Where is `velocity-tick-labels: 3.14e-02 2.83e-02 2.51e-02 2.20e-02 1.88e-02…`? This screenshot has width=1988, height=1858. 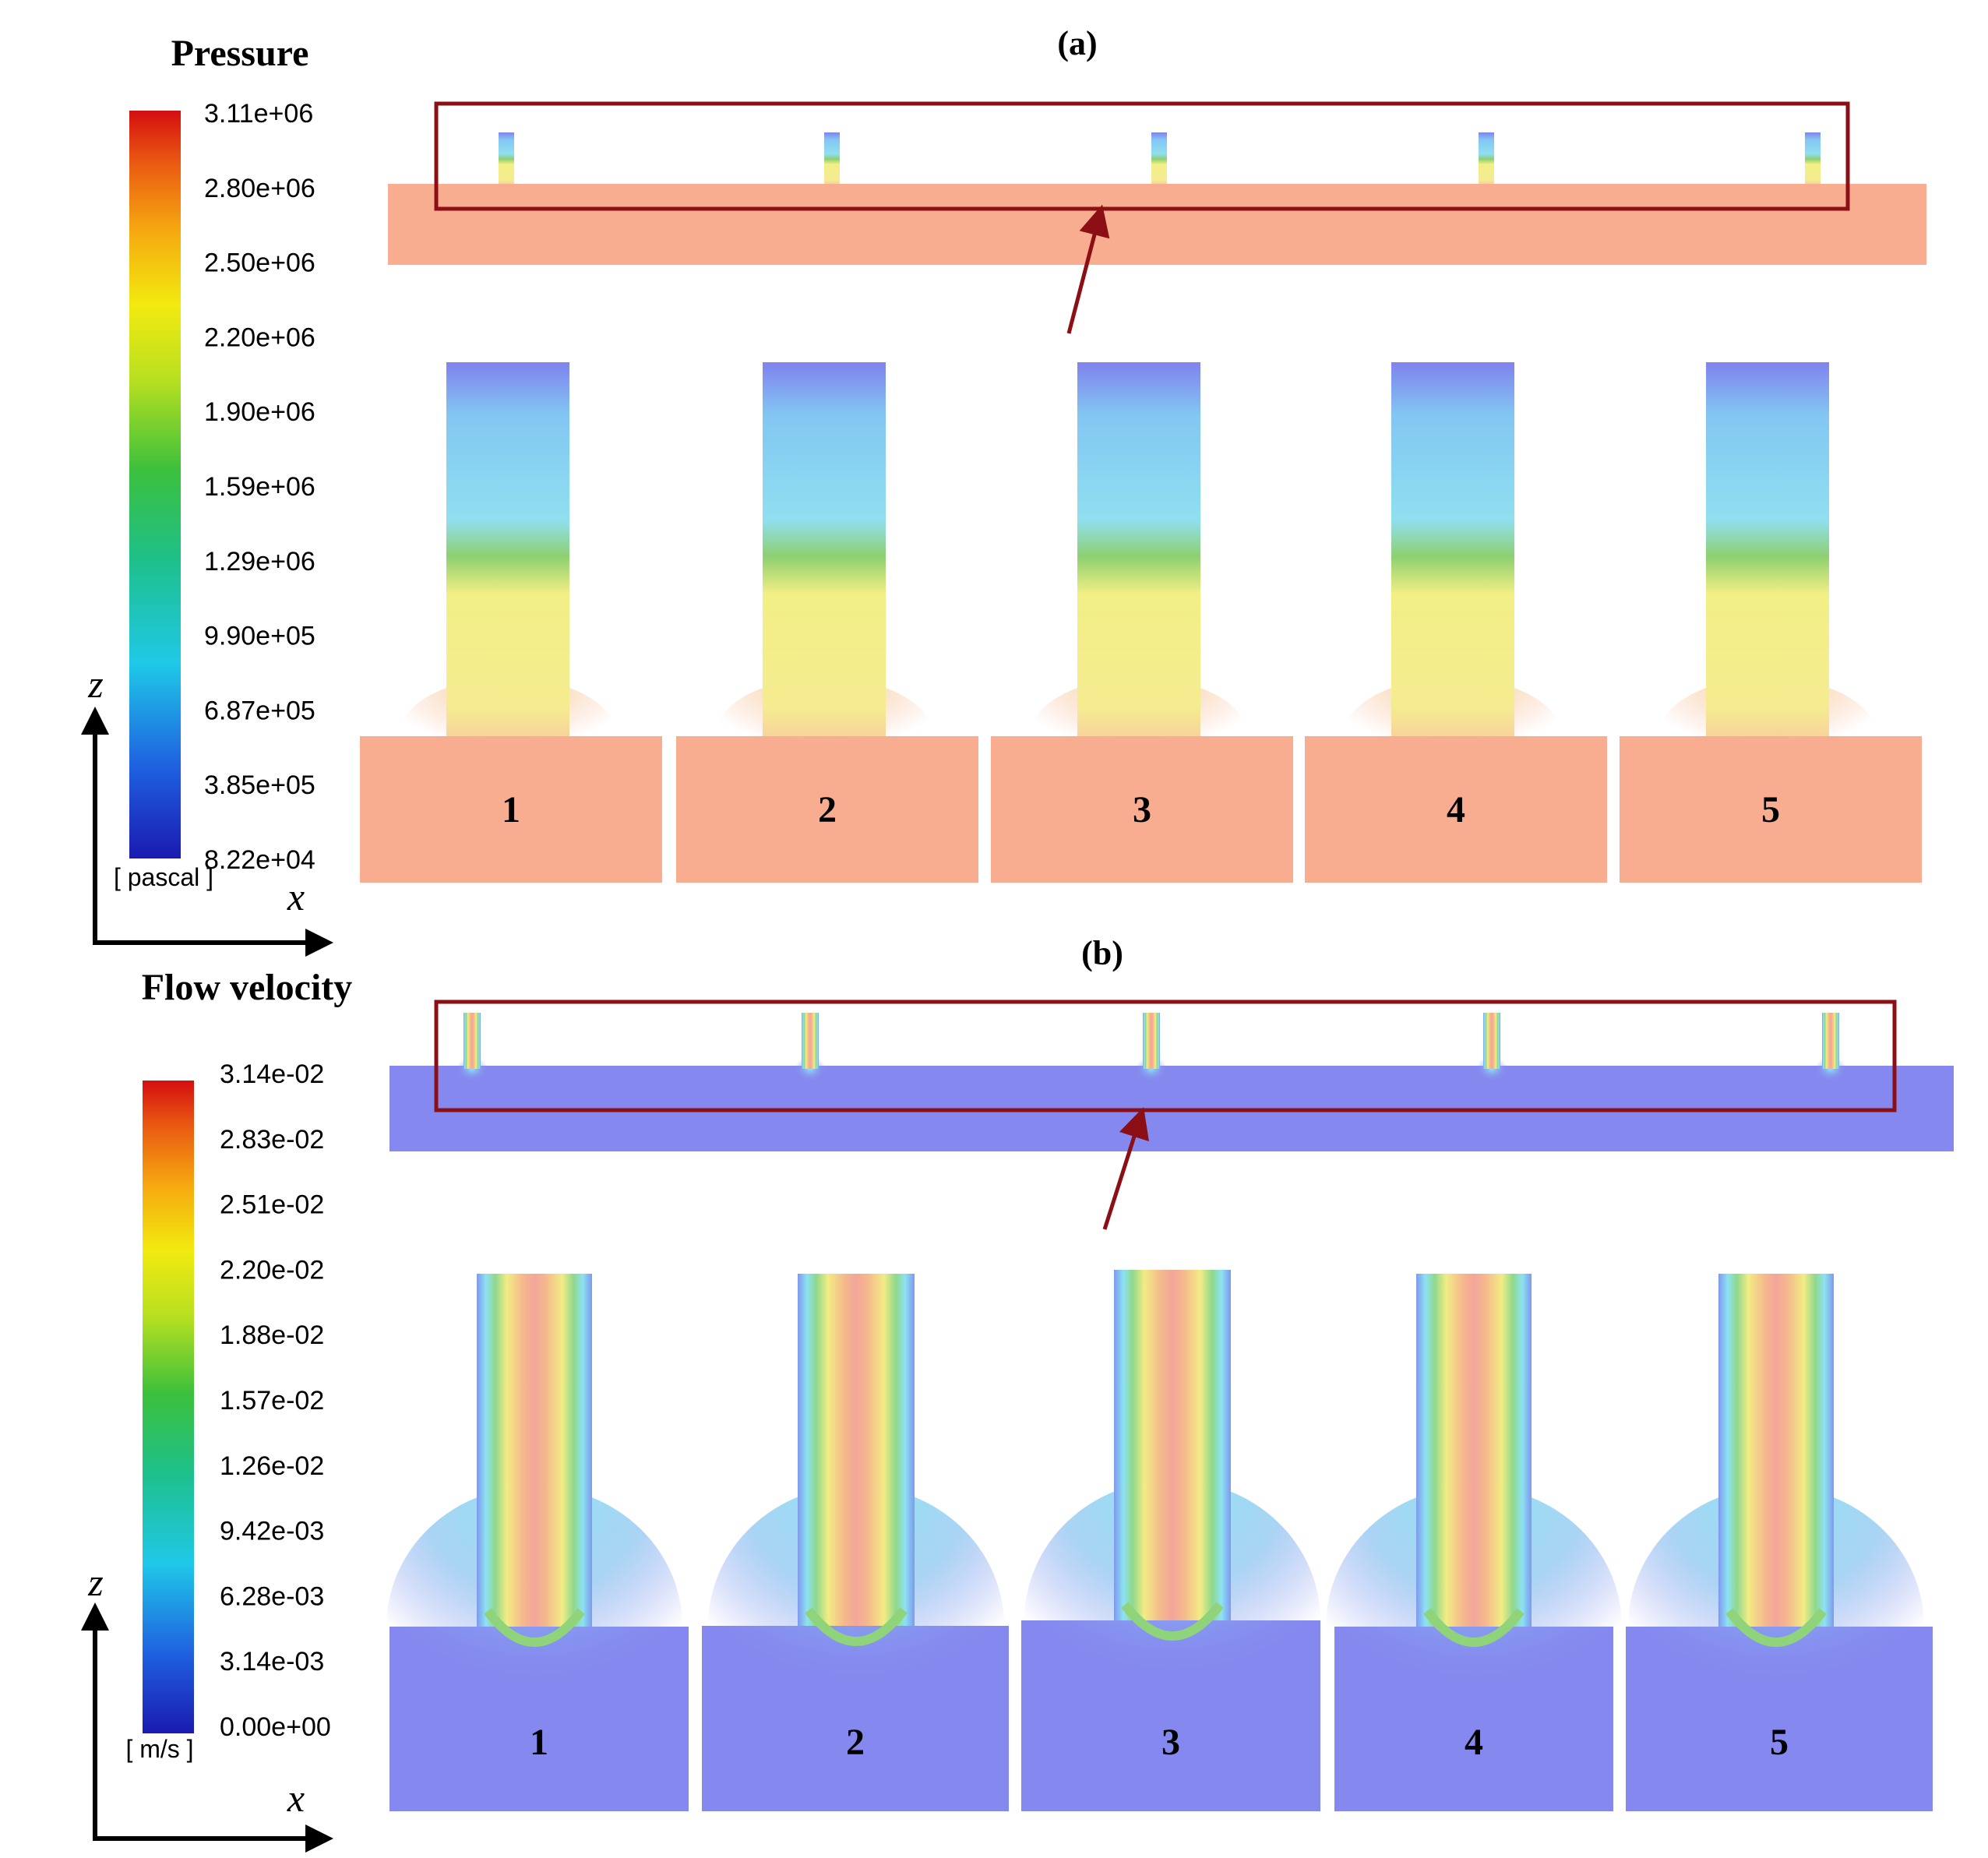 velocity-tick-labels: 3.14e-02 2.83e-02 2.51e-02 2.20e-02 1.88e-02… is located at coordinates (275, 1400).